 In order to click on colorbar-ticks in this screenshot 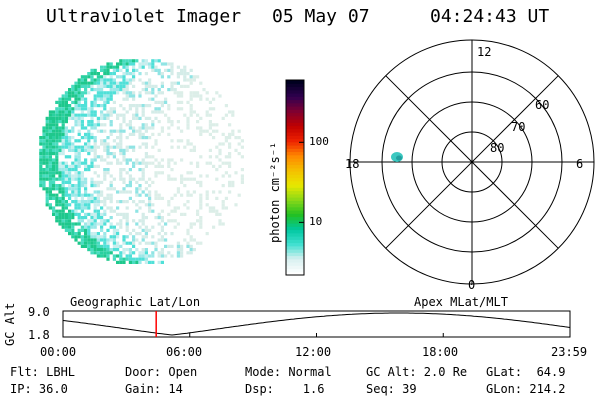, I will do `click(301, 182)`.